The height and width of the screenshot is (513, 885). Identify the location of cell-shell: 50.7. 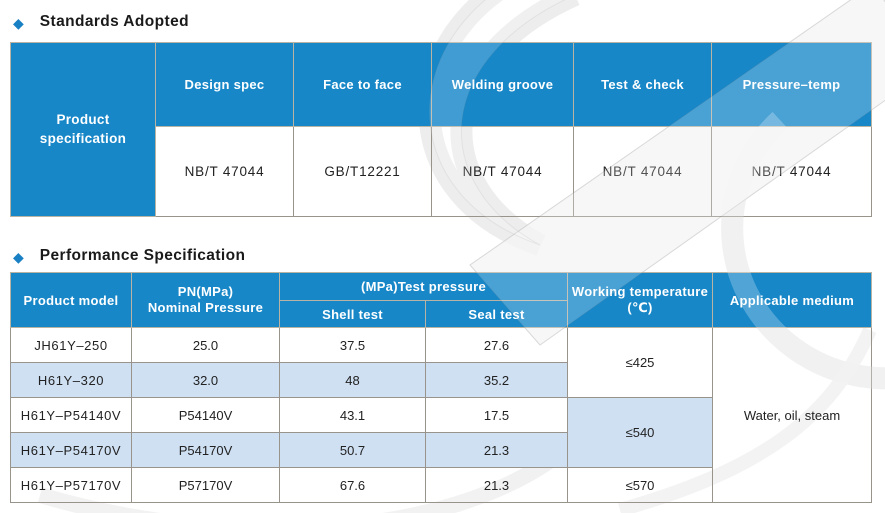
(352, 450).